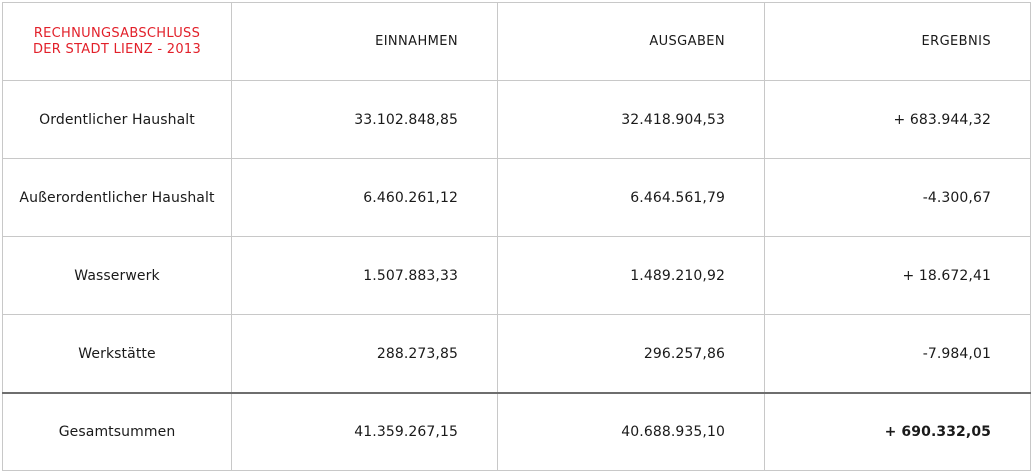  What do you see at coordinates (364, 41) in the screenshot?
I see `column-header-income: EINNAHMEN` at bounding box center [364, 41].